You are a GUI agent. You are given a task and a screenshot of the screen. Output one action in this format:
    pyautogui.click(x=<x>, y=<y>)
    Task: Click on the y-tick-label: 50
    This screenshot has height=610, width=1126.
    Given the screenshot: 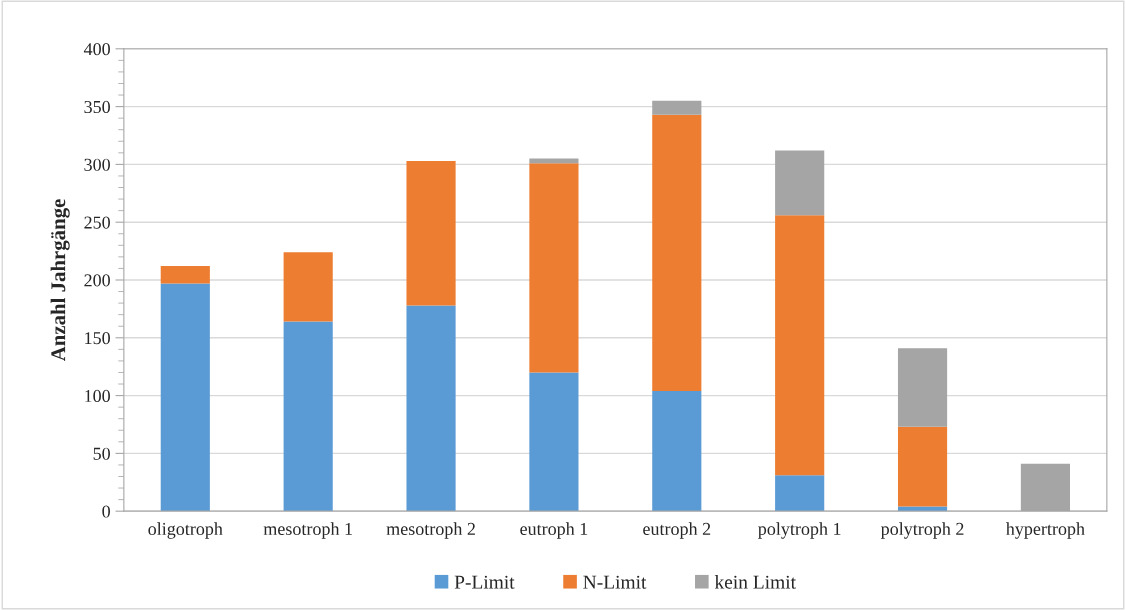 What is the action you would take?
    pyautogui.click(x=101, y=453)
    